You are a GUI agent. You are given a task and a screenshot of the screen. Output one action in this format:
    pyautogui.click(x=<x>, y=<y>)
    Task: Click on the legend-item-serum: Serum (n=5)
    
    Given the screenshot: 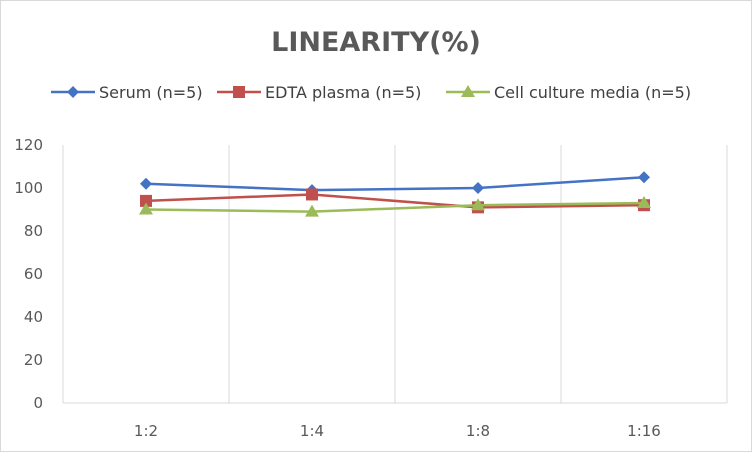 What is the action you would take?
    pyautogui.click(x=127, y=92)
    